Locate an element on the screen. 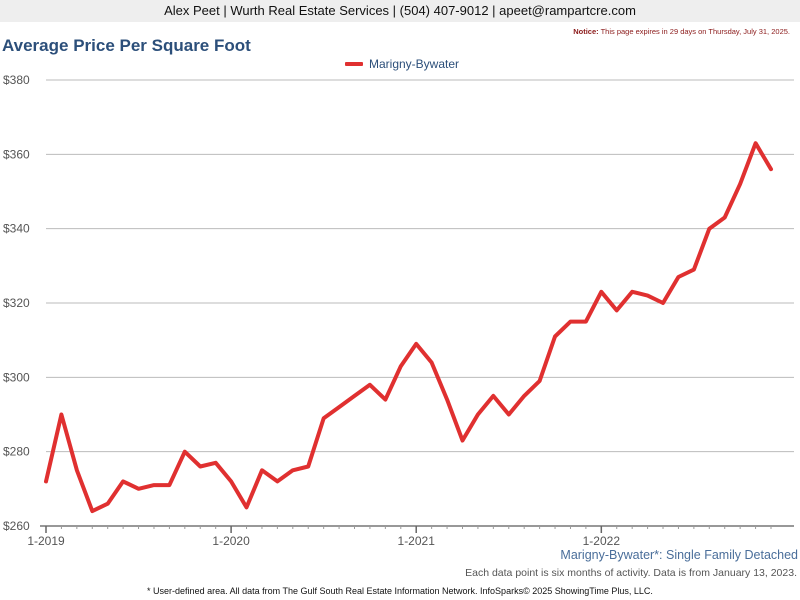 The image size is (800, 600). chart-legend: Marigny-Bywater is located at coordinates (402, 64).